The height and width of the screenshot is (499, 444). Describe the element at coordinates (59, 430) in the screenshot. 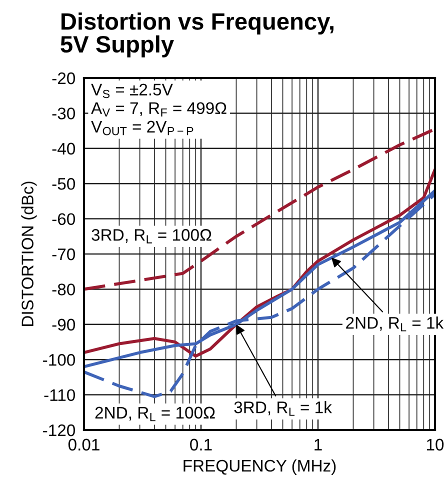

I see `y-tick-label: -120` at that location.